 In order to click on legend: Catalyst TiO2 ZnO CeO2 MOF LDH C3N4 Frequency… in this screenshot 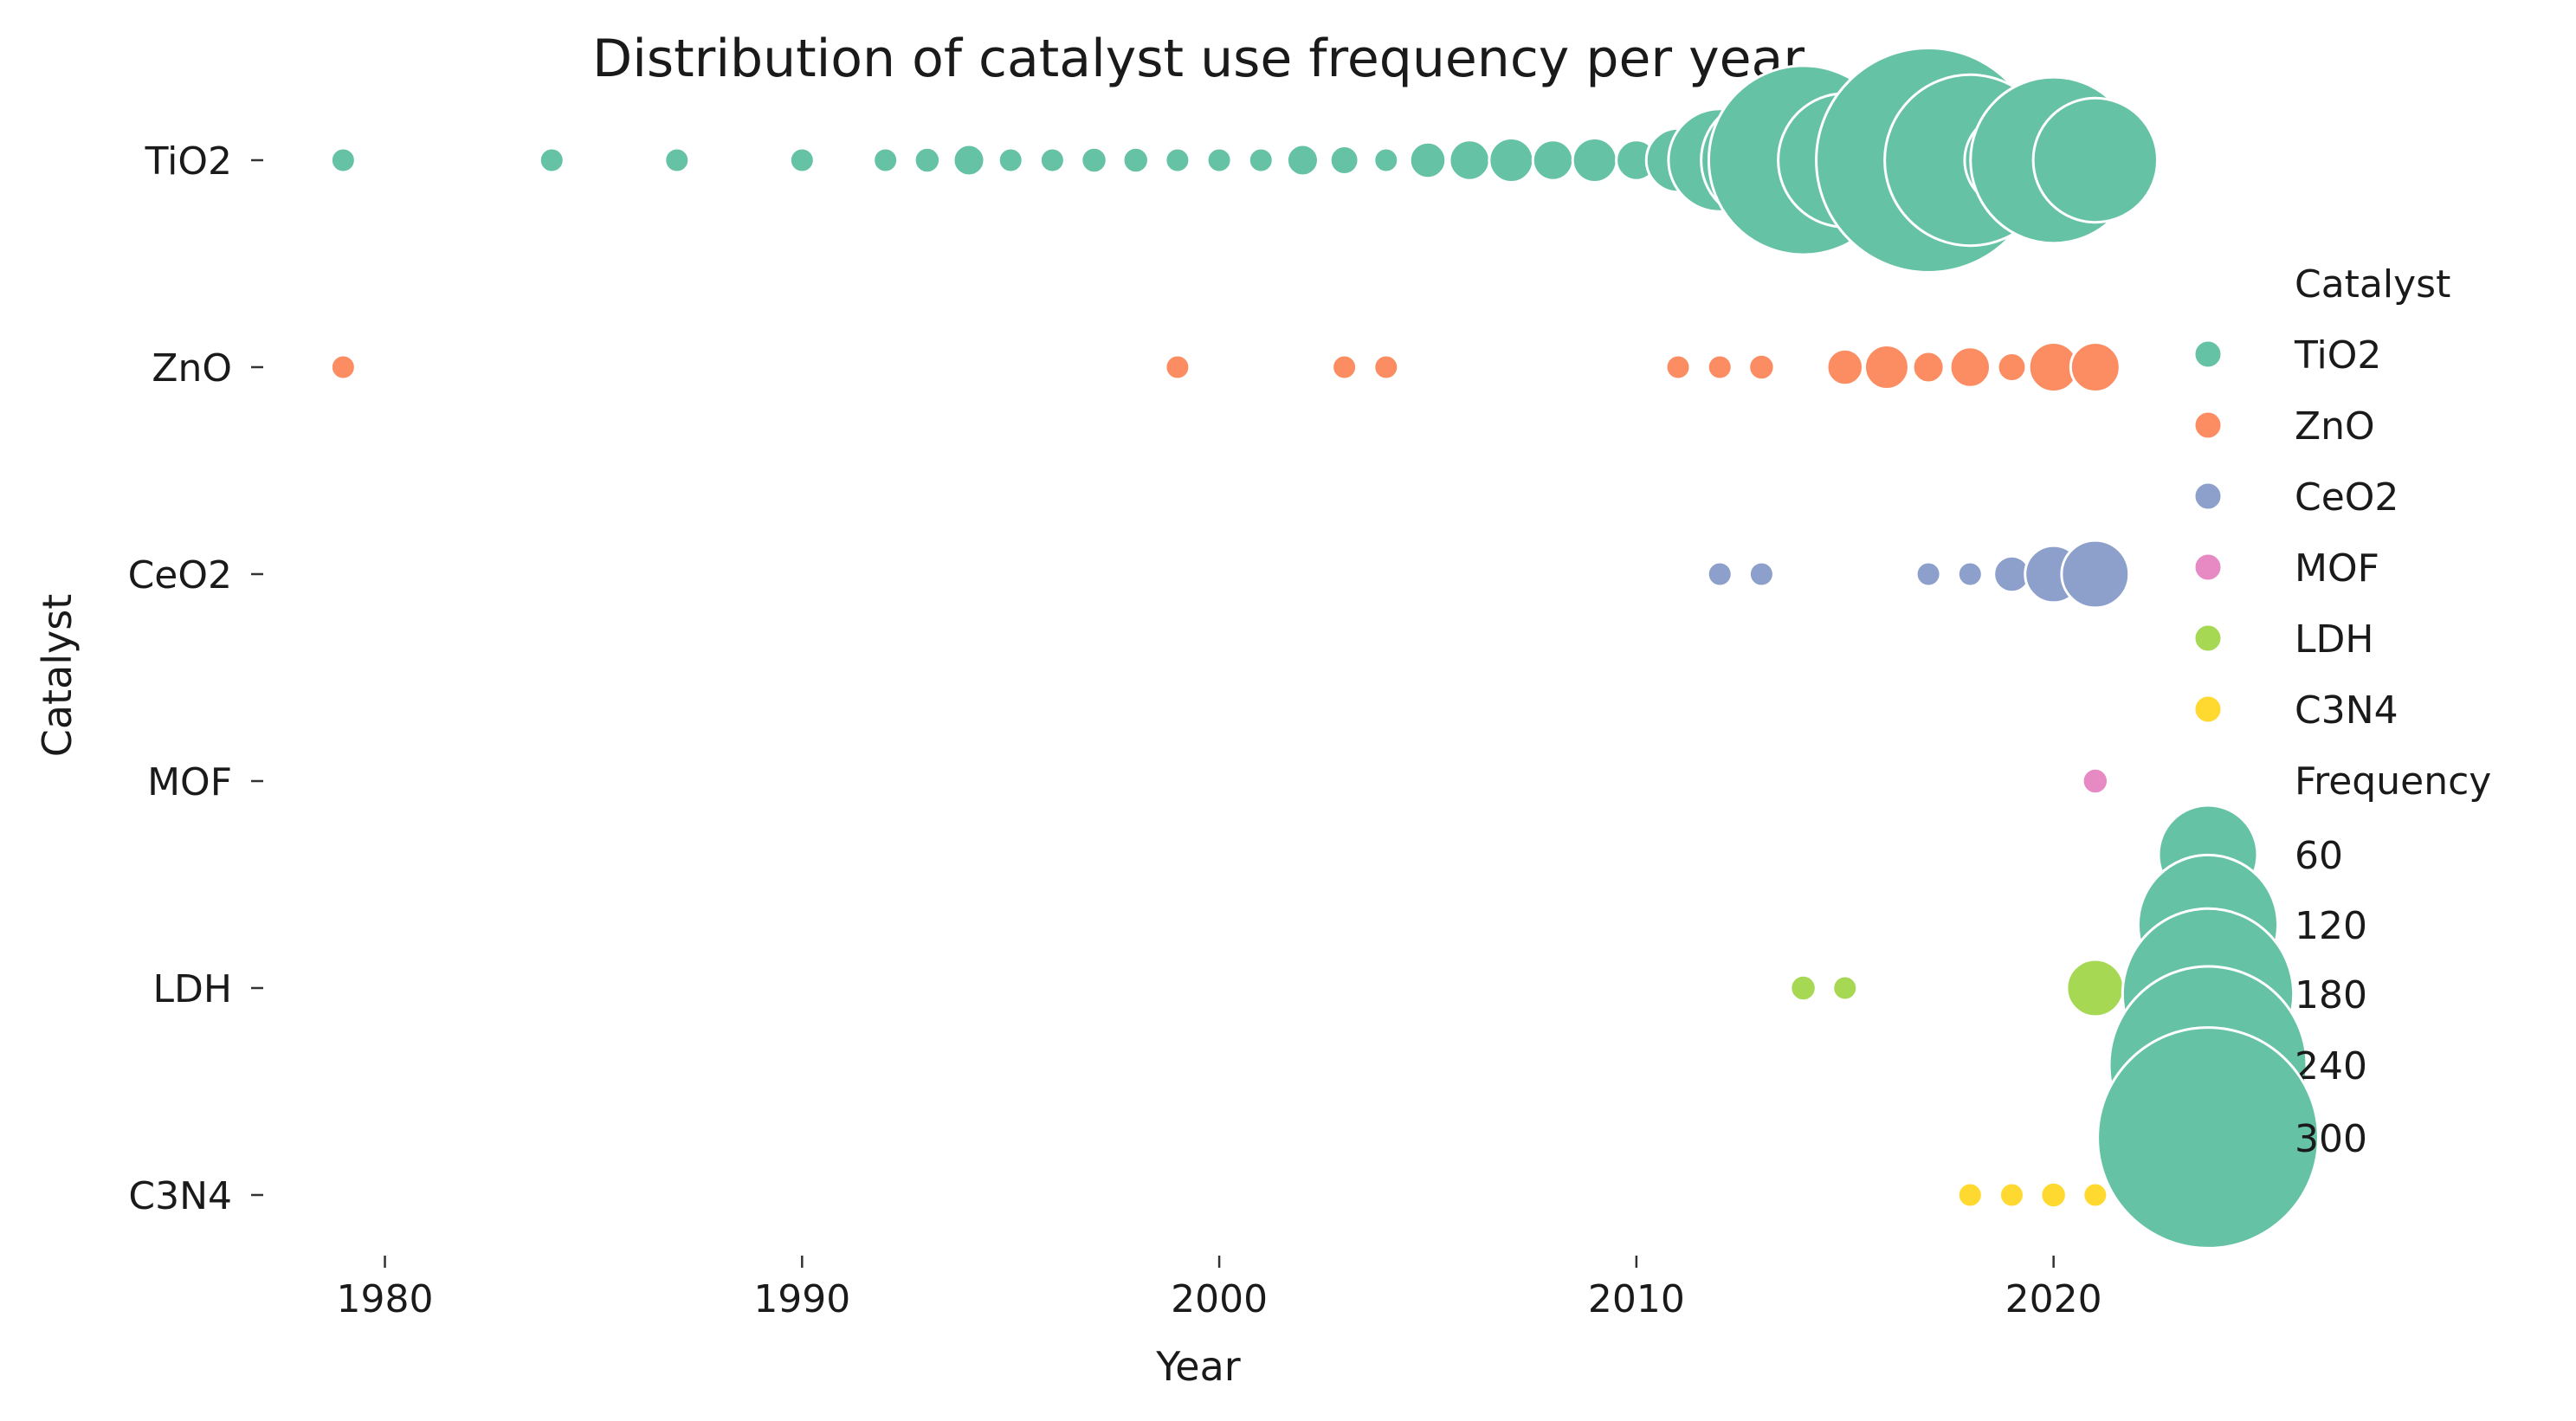, I will do `click(2293, 756)`.